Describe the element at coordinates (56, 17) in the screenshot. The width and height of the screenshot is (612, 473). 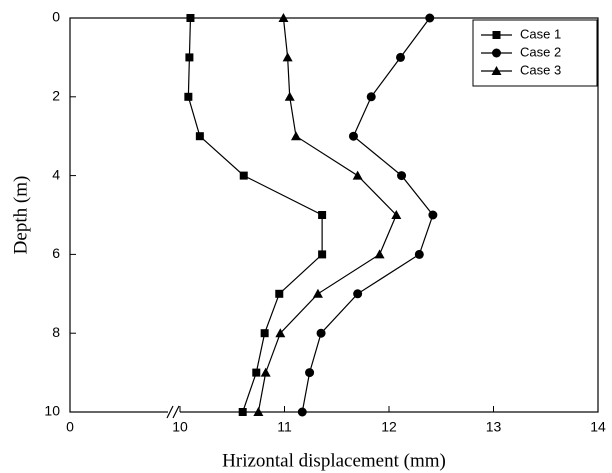
I see `y-tick-label: 0` at that location.